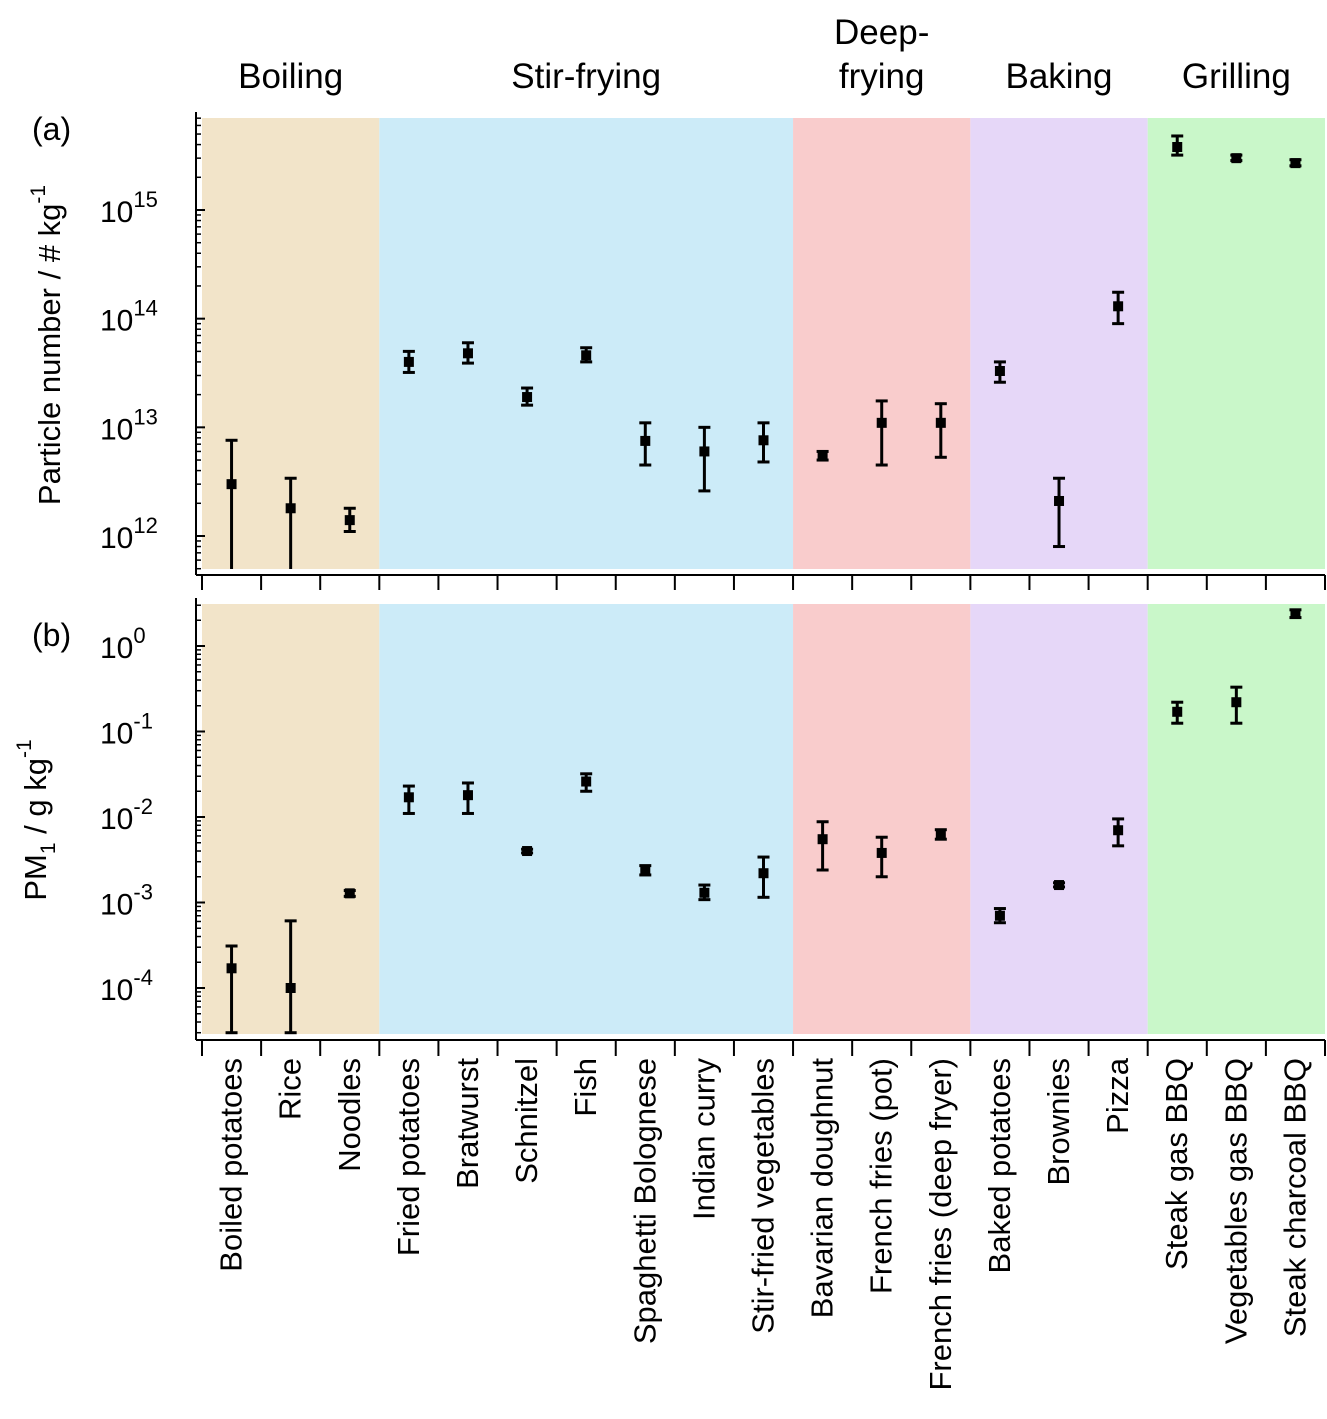  I want to click on group-header-1: Stir-frying, so click(586, 76).